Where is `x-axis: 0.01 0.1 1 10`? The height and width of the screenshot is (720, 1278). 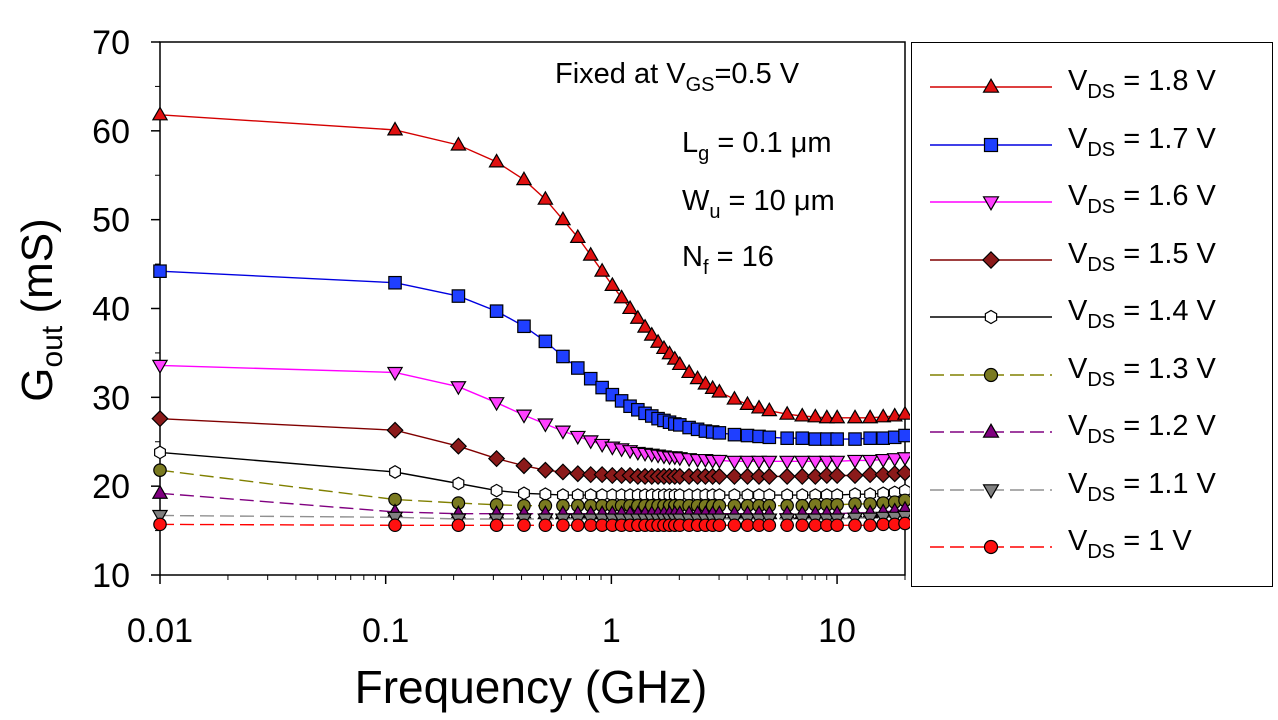 x-axis: 0.01 0.1 1 10 is located at coordinates (516, 612).